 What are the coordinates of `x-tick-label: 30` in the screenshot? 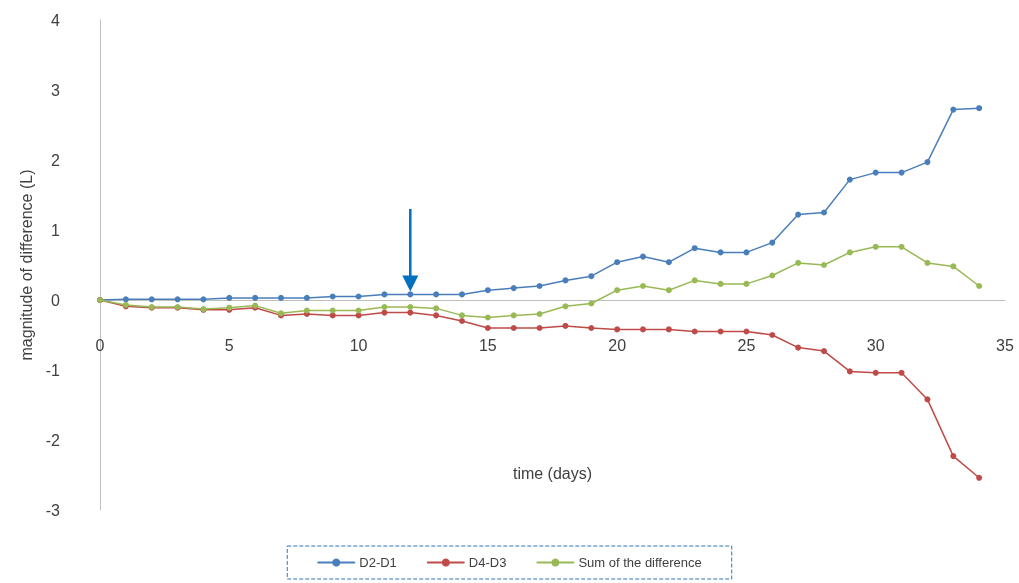 It's located at (875, 345).